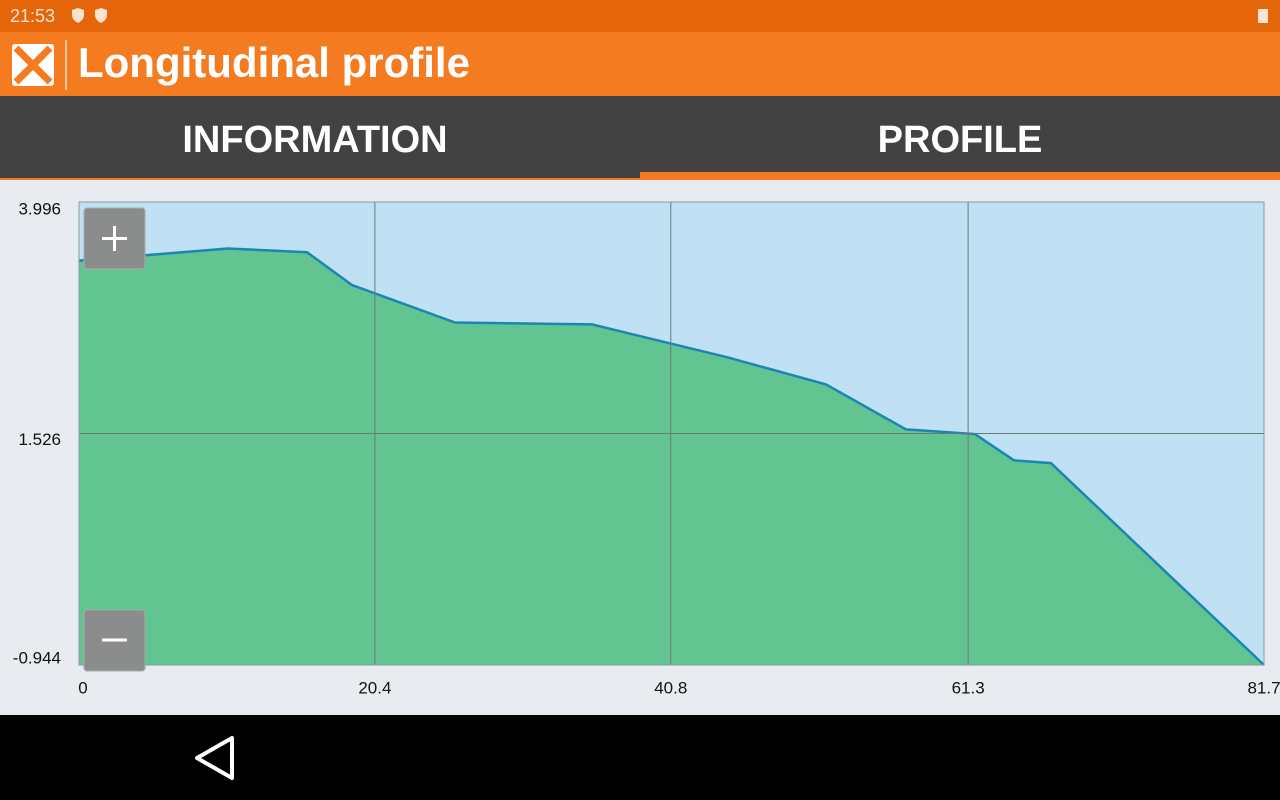 This screenshot has width=1280, height=800. Describe the element at coordinates (640, 64) in the screenshot. I see `app-bar` at that location.